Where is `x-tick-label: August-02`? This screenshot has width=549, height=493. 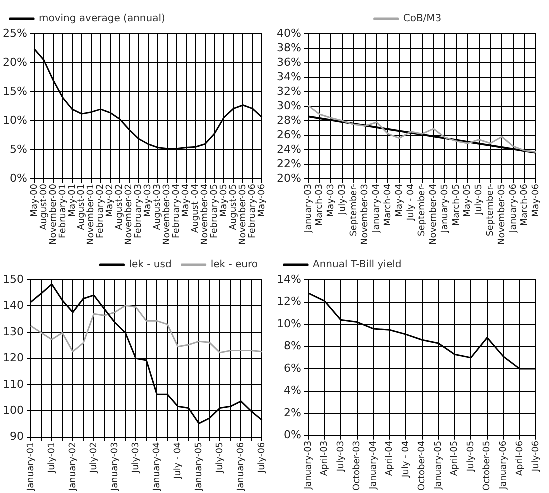 x-tick-label: August-02 is located at coordinates (120, 207).